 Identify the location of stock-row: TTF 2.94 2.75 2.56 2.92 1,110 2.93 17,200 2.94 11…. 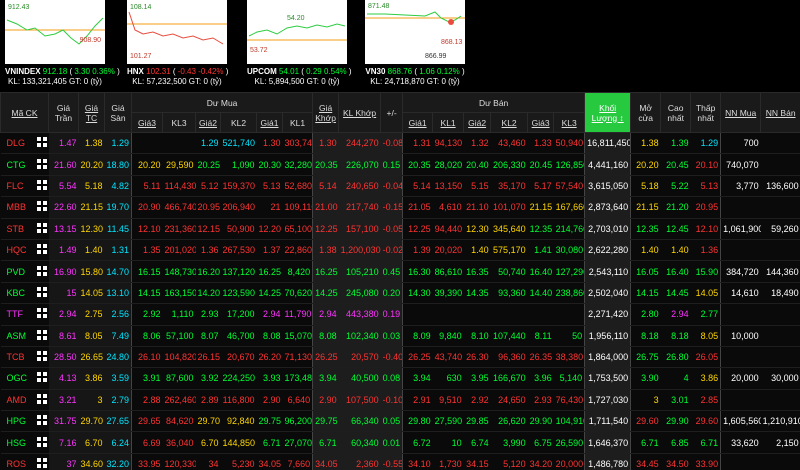
(400, 314).